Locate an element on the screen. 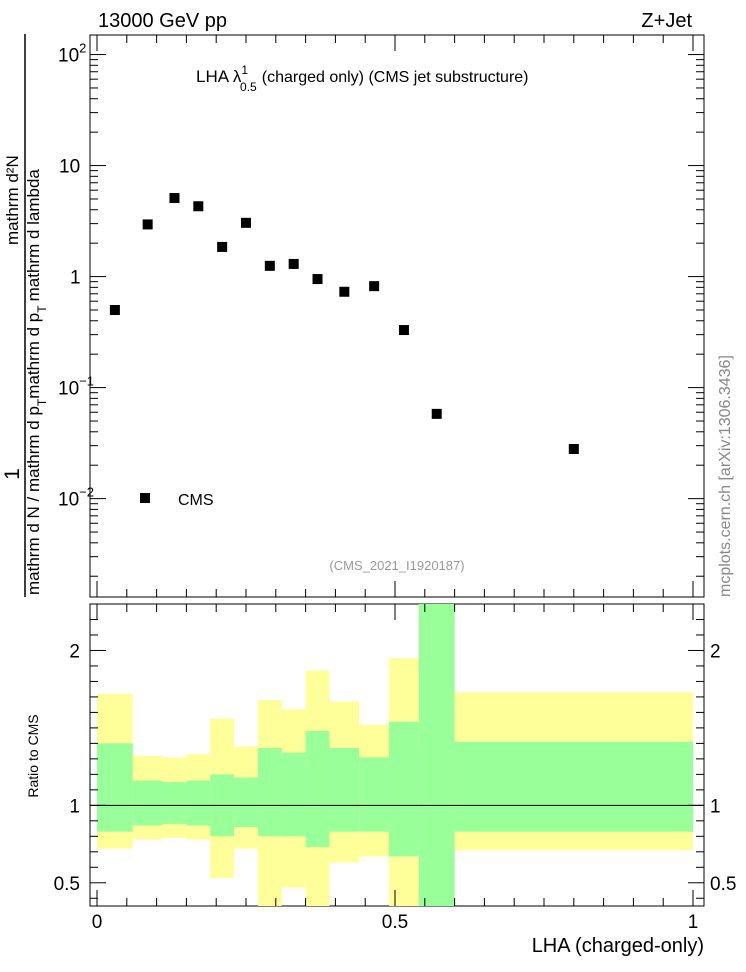 The width and height of the screenshot is (746, 972). x-tick-label: 0 is located at coordinates (97, 922).